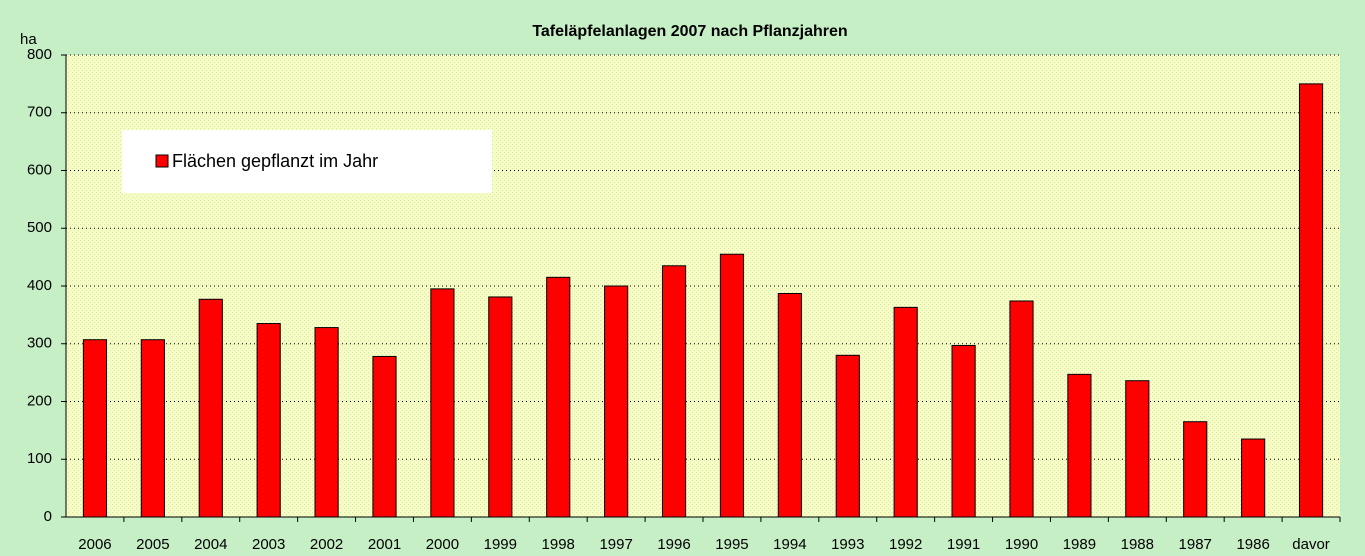 This screenshot has width=1365, height=556. What do you see at coordinates (384, 544) in the screenshot?
I see `x-tick-label: 2001` at bounding box center [384, 544].